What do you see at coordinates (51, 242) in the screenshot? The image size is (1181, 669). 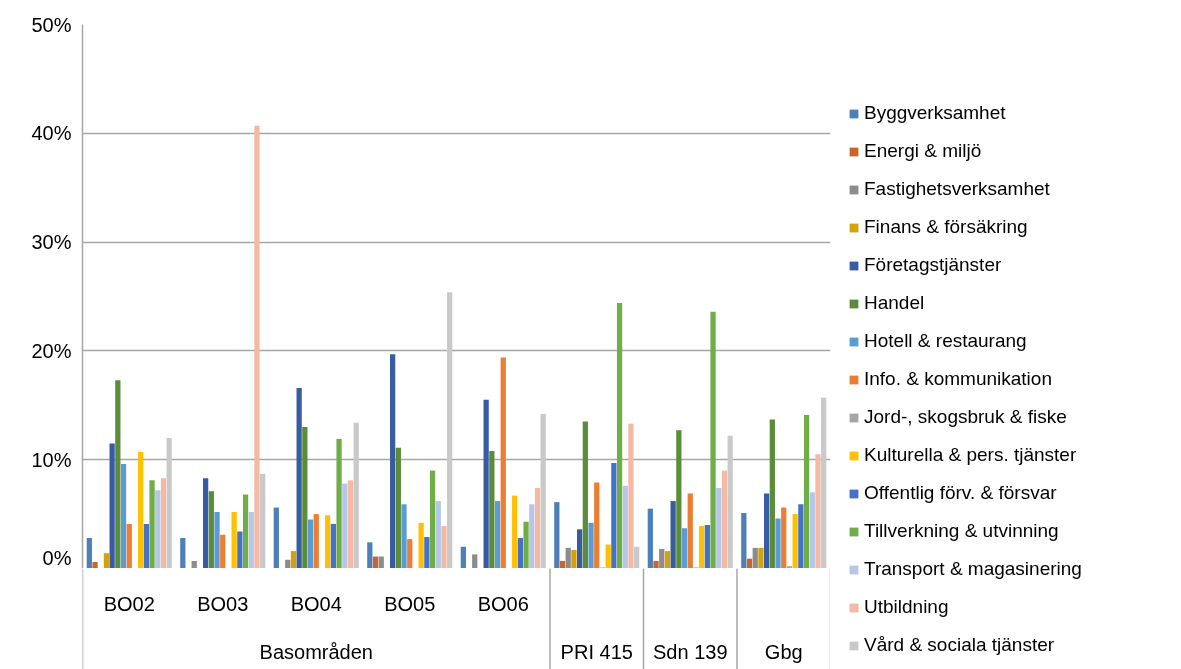 I see `y-tick-label: 30%` at bounding box center [51, 242].